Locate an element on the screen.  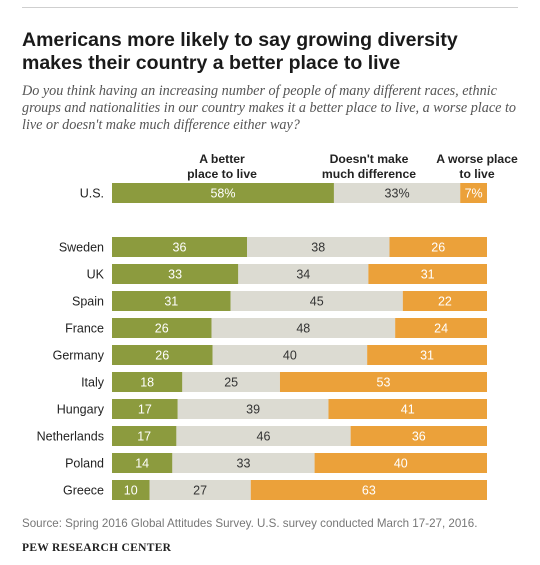
data-label-better: 33 is located at coordinates (175, 275).